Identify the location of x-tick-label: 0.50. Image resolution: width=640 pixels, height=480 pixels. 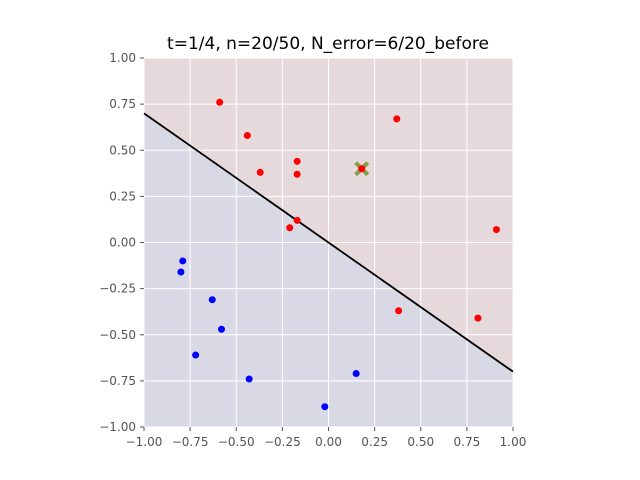
(420, 442).